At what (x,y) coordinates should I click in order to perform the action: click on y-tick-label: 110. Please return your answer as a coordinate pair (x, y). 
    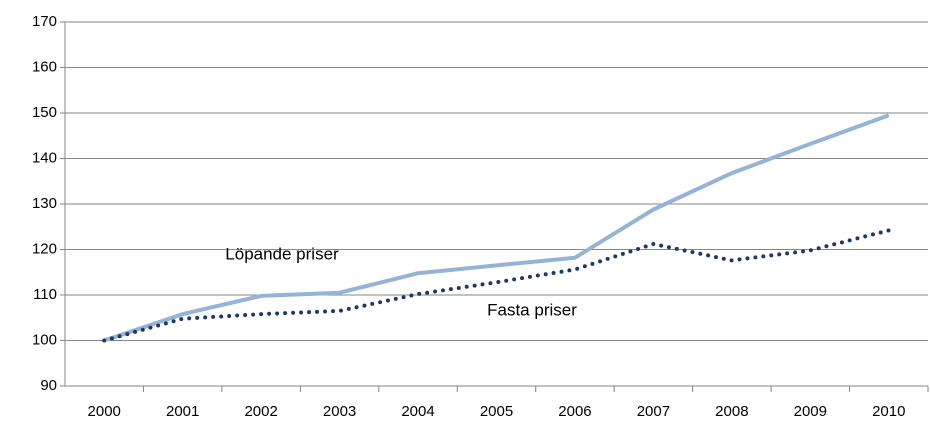
    Looking at the image, I should click on (45, 294).